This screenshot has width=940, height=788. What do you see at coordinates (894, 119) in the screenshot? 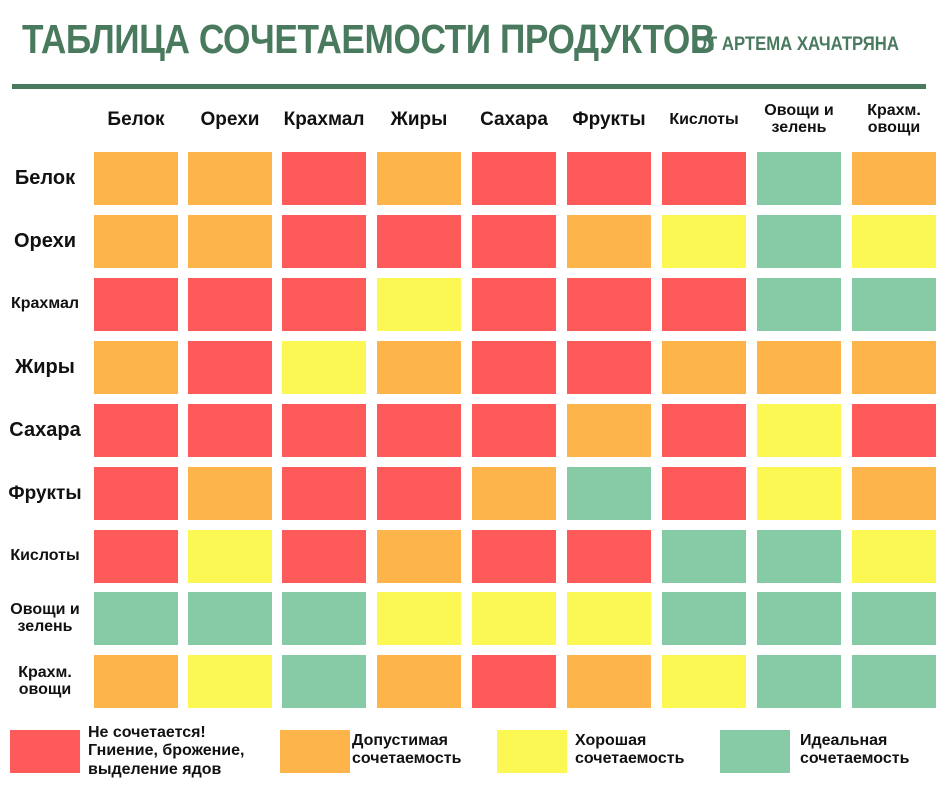
I see `column-header: Крахм. овощи` at bounding box center [894, 119].